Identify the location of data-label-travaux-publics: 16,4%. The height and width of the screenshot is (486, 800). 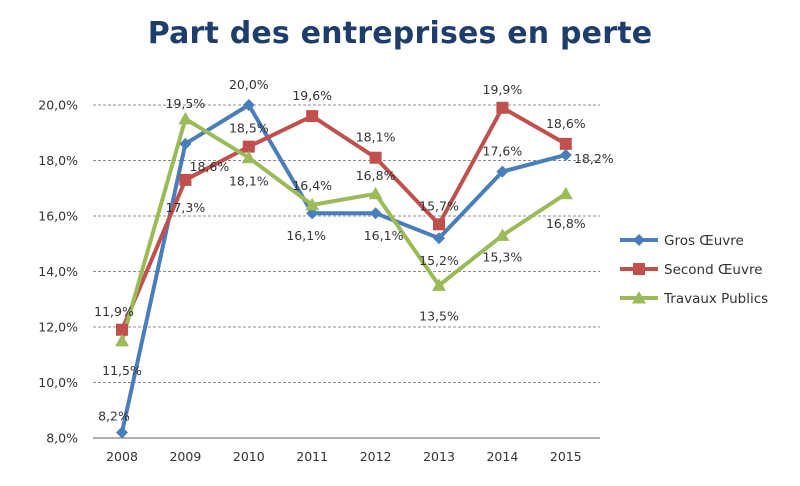
(312, 185).